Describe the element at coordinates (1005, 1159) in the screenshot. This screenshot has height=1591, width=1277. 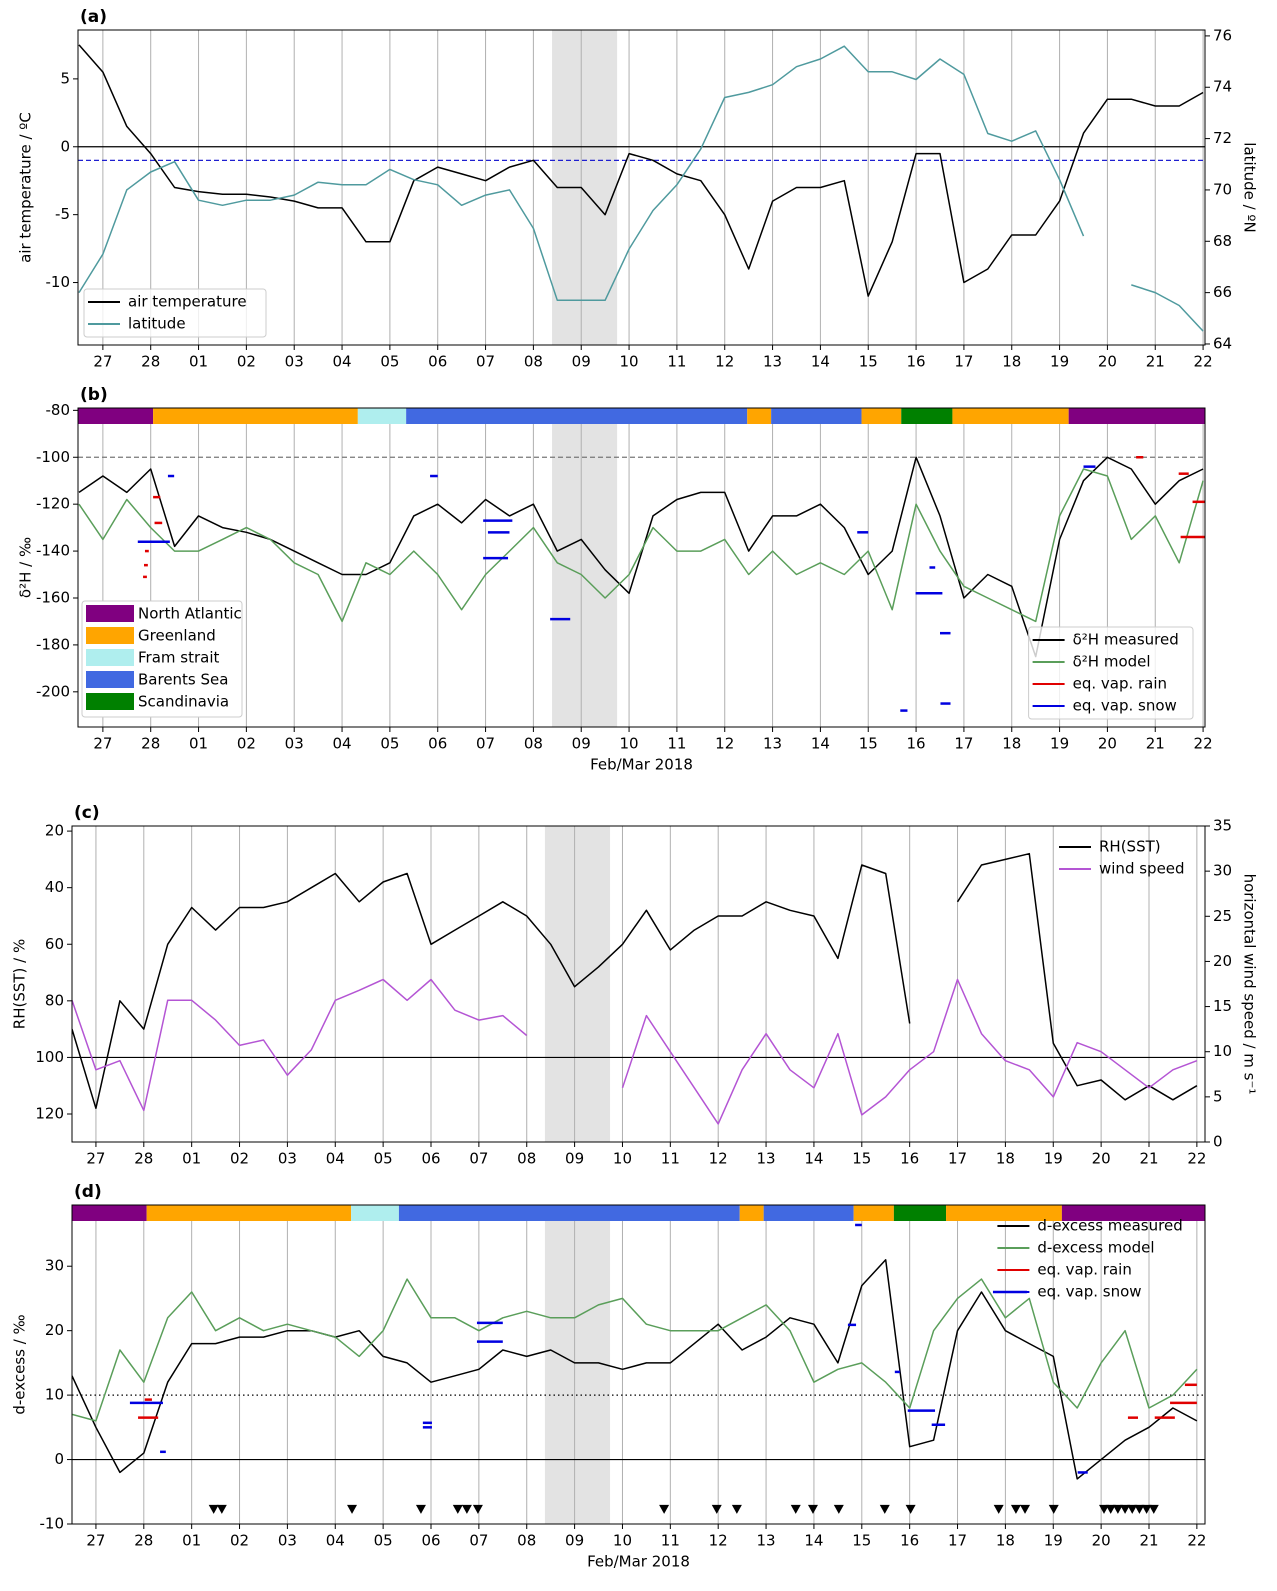
I see `x-tick-label: 18` at that location.